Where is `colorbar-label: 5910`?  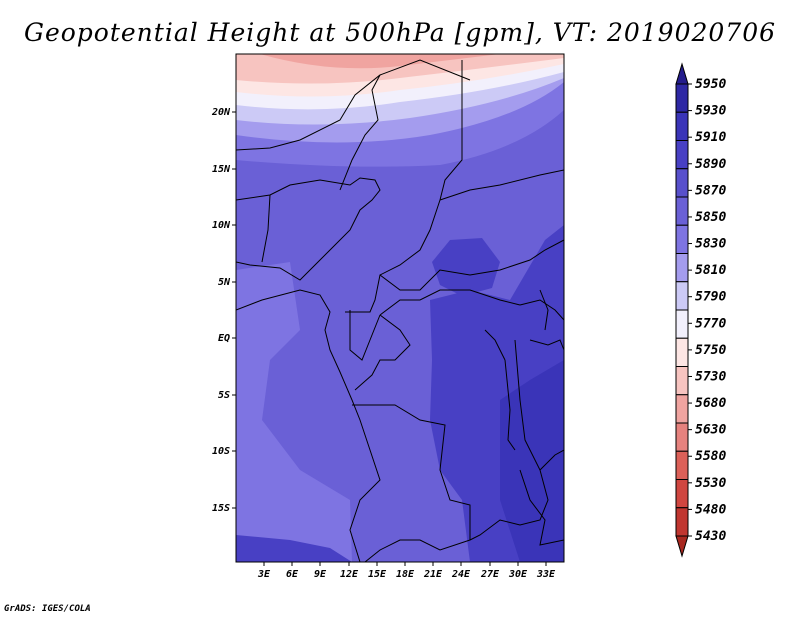 colorbar-label: 5910 is located at coordinates (710, 137).